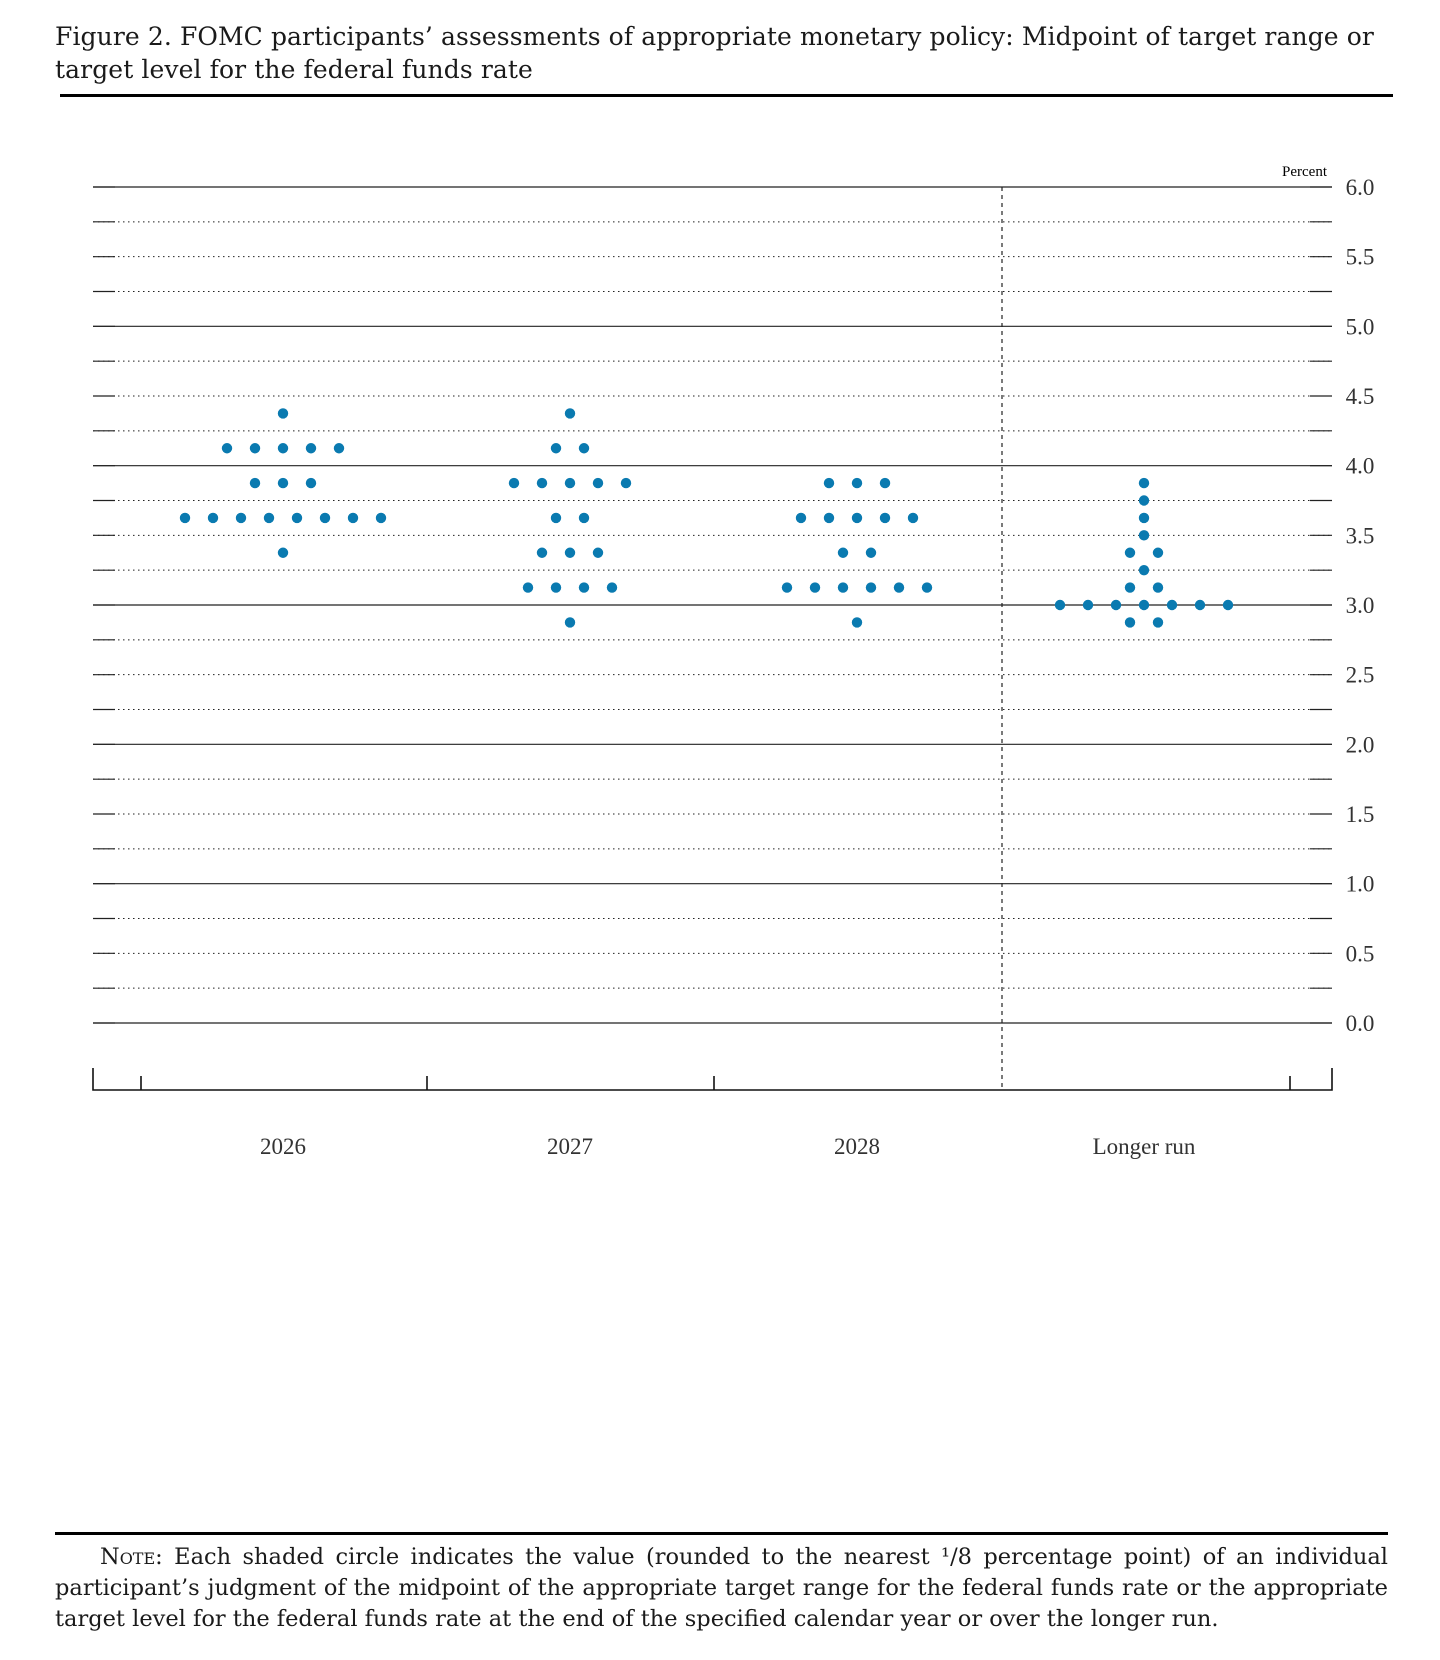  What do you see at coordinates (570, 1146) in the screenshot?
I see `x-category-label: 2027` at bounding box center [570, 1146].